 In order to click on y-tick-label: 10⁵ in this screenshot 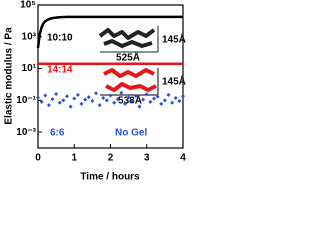, I will do `click(28, 5)`.